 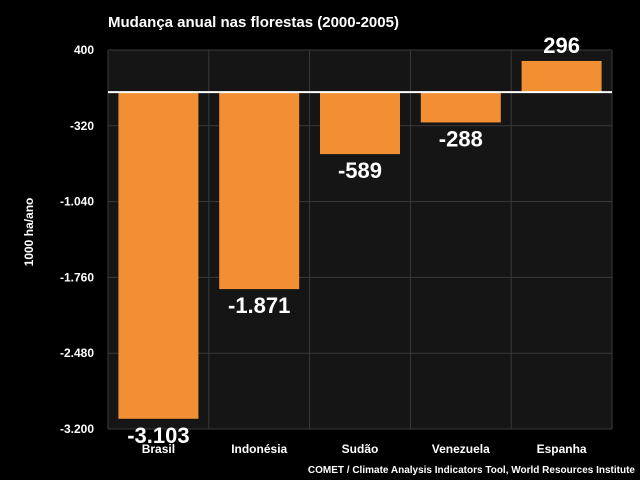 What do you see at coordinates (29, 232) in the screenshot?
I see `y-axis-label: 1000 ha/ano` at bounding box center [29, 232].